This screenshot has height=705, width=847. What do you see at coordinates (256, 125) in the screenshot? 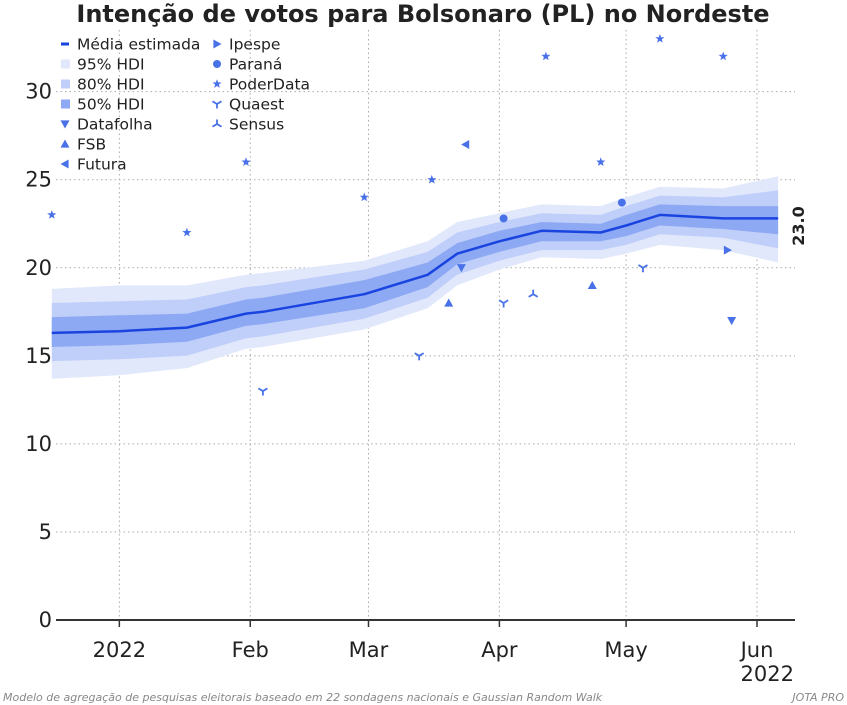
I see `legend-label: Sensus` at bounding box center [256, 125].